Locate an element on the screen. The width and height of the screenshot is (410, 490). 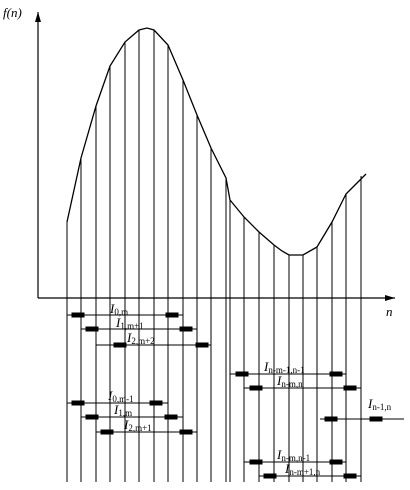
label-I-nm-n: In-m,n is located at coordinates (289, 381).